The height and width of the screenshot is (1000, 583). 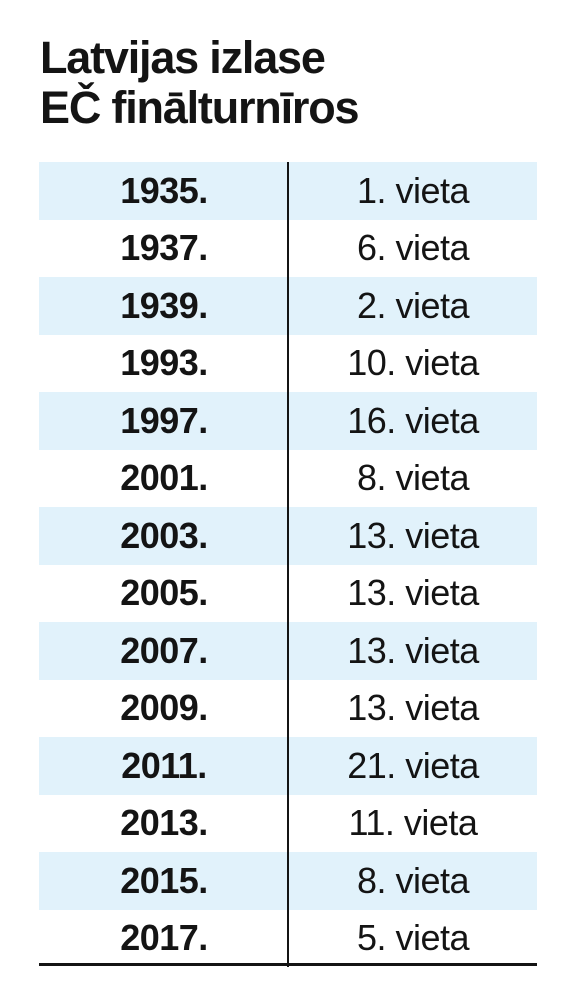 I want to click on table-row: 2009. 13. vieta, so click(x=288, y=709).